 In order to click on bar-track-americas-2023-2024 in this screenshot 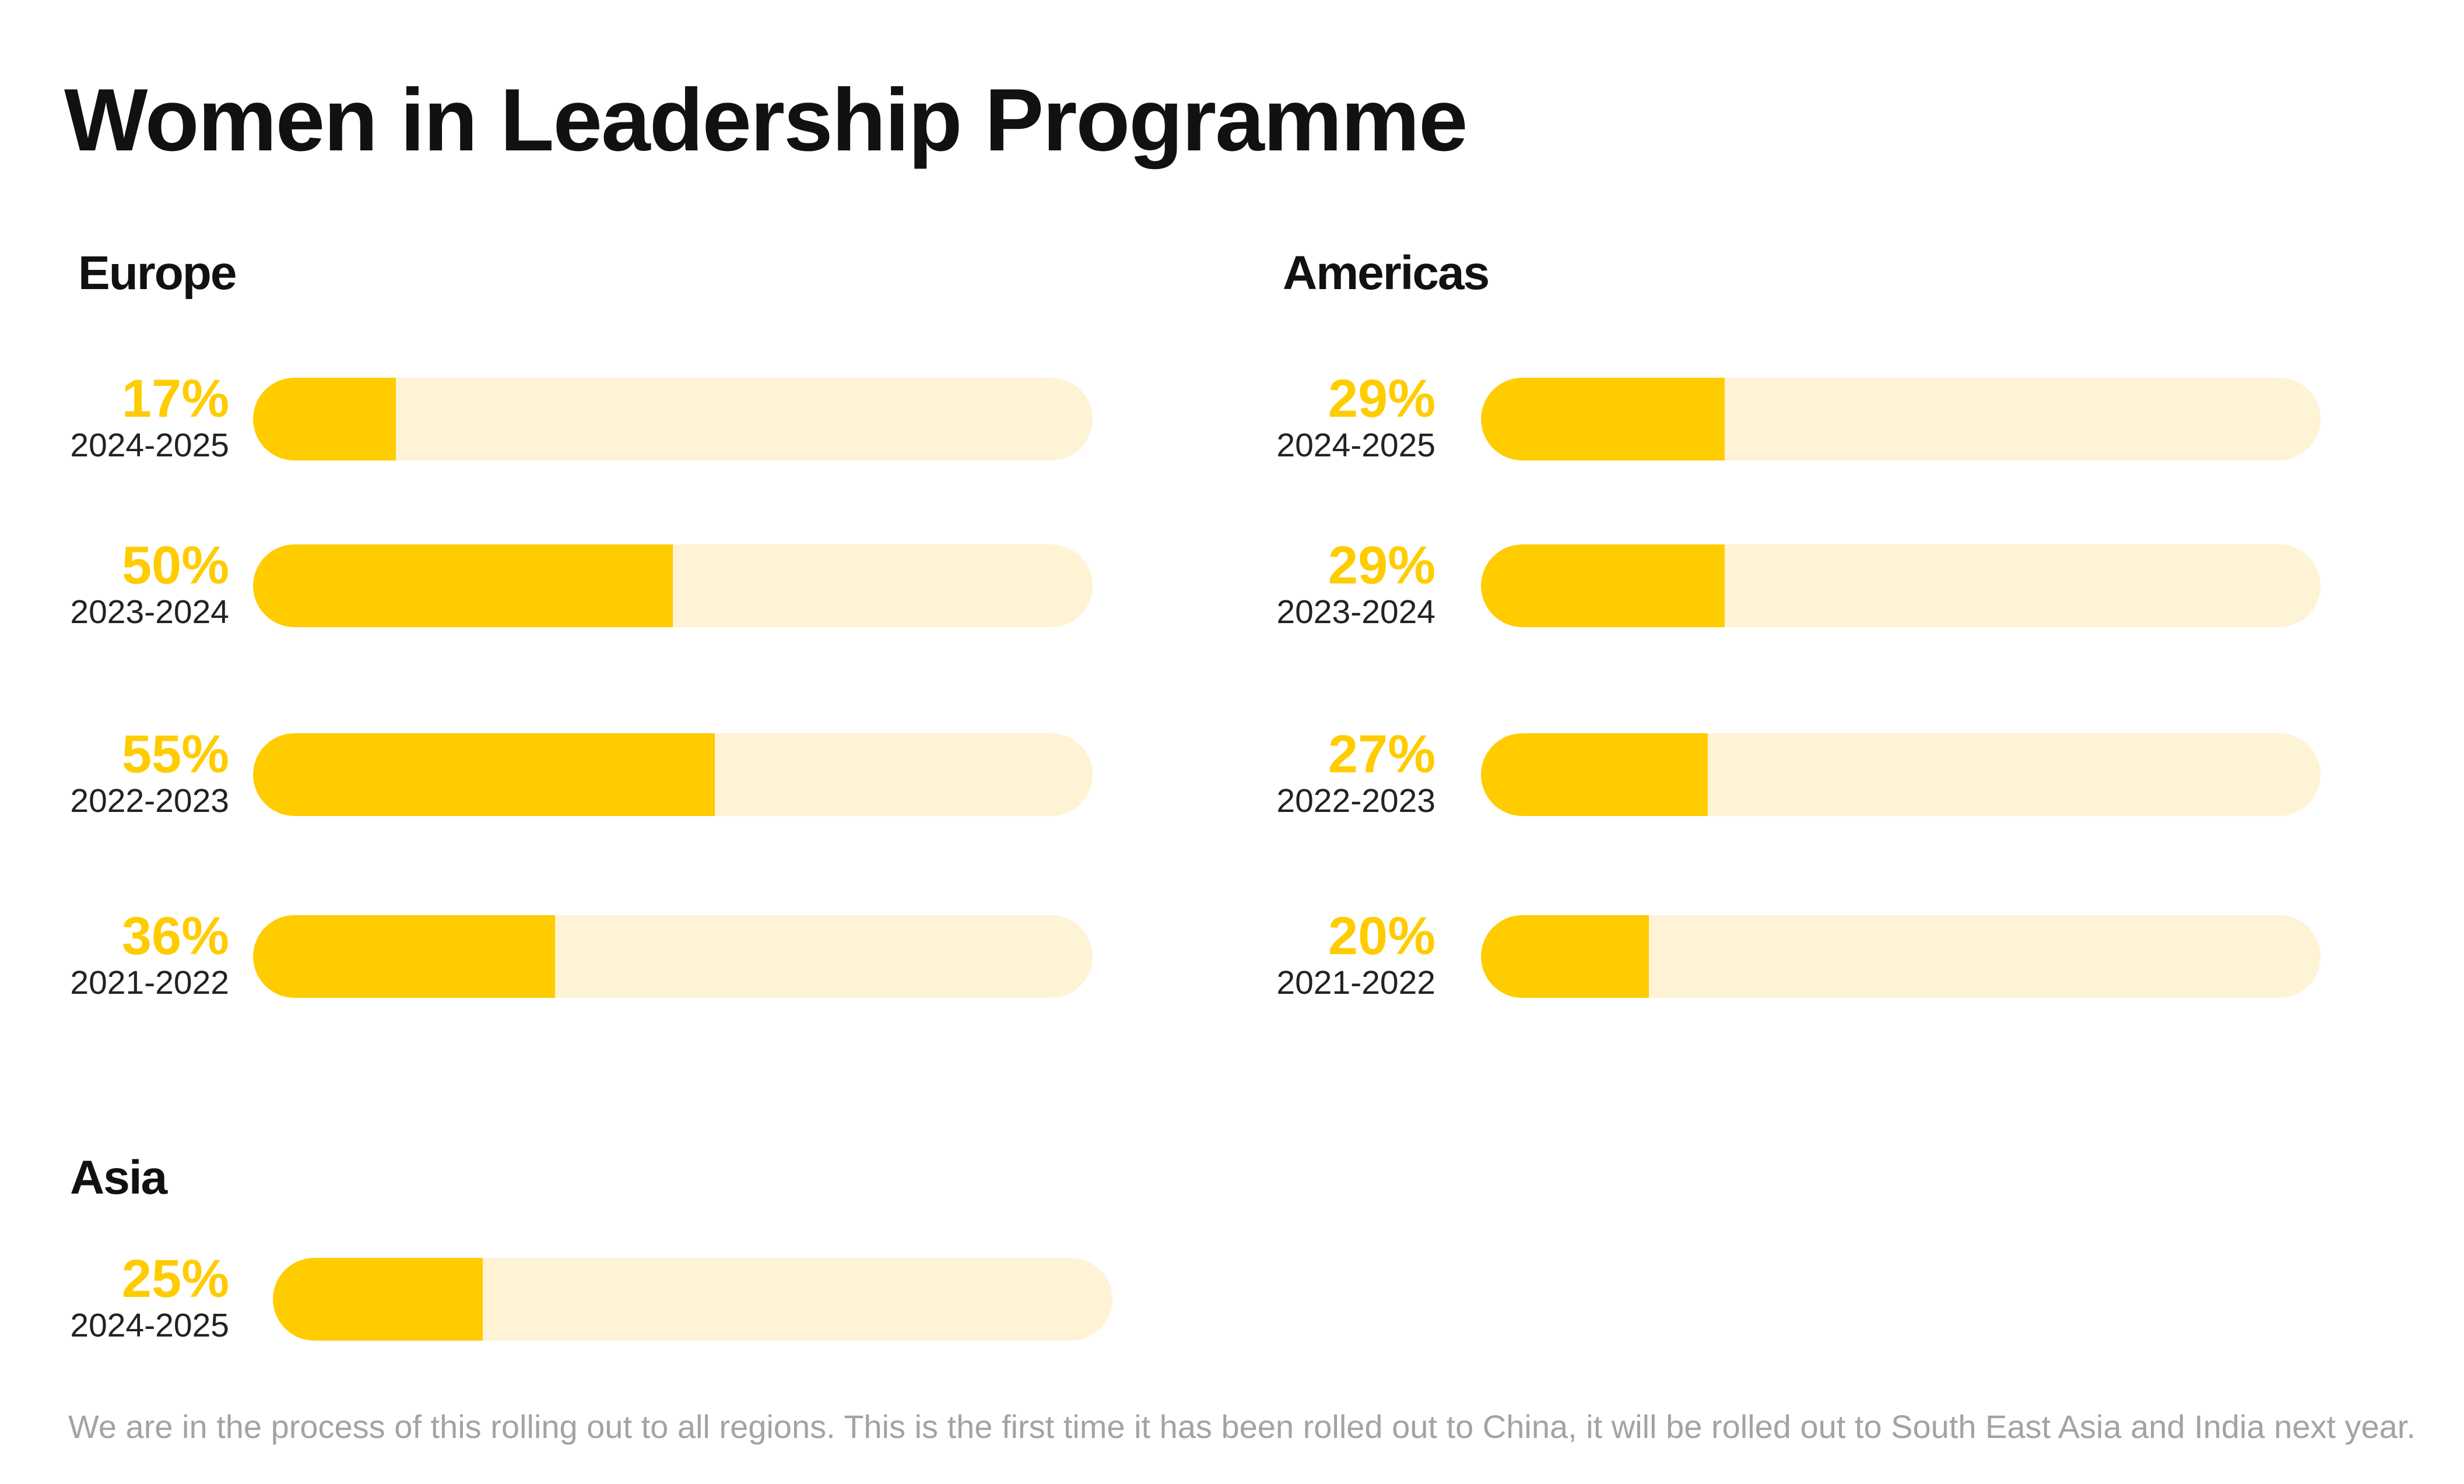, I will do `click(1901, 585)`.